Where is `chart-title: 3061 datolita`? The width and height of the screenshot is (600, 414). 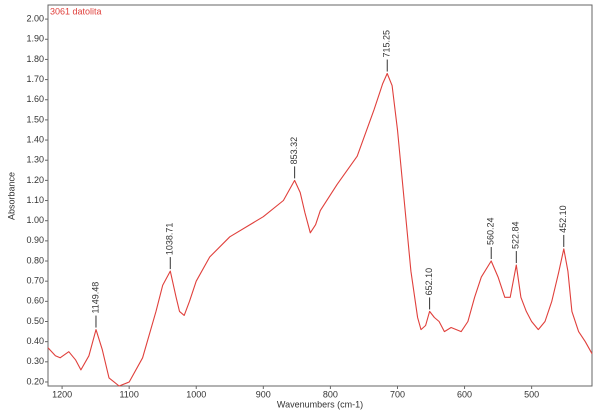
chart-title: 3061 datolita is located at coordinates (76, 11).